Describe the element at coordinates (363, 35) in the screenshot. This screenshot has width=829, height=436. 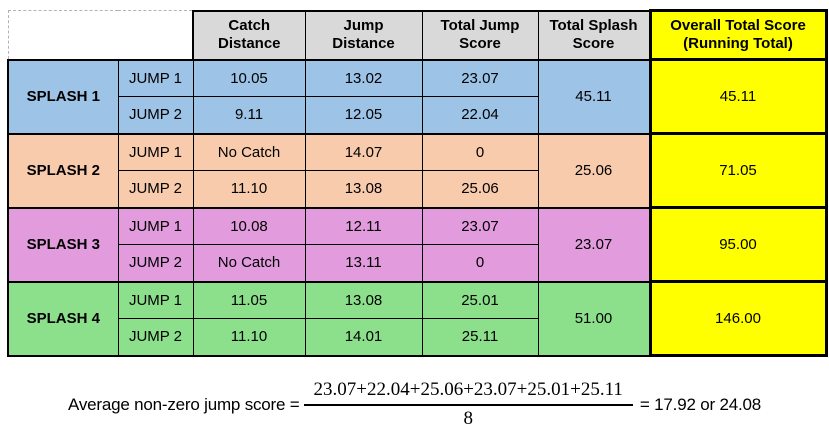
I see `header-jump-distance: Jump Distance` at that location.